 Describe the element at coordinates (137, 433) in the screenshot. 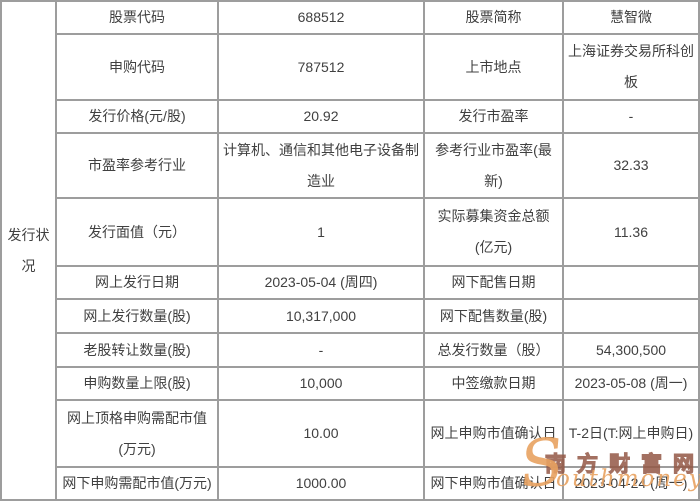

I see `field-label-cell: 网上顶格申购需配市值(万元)` at that location.